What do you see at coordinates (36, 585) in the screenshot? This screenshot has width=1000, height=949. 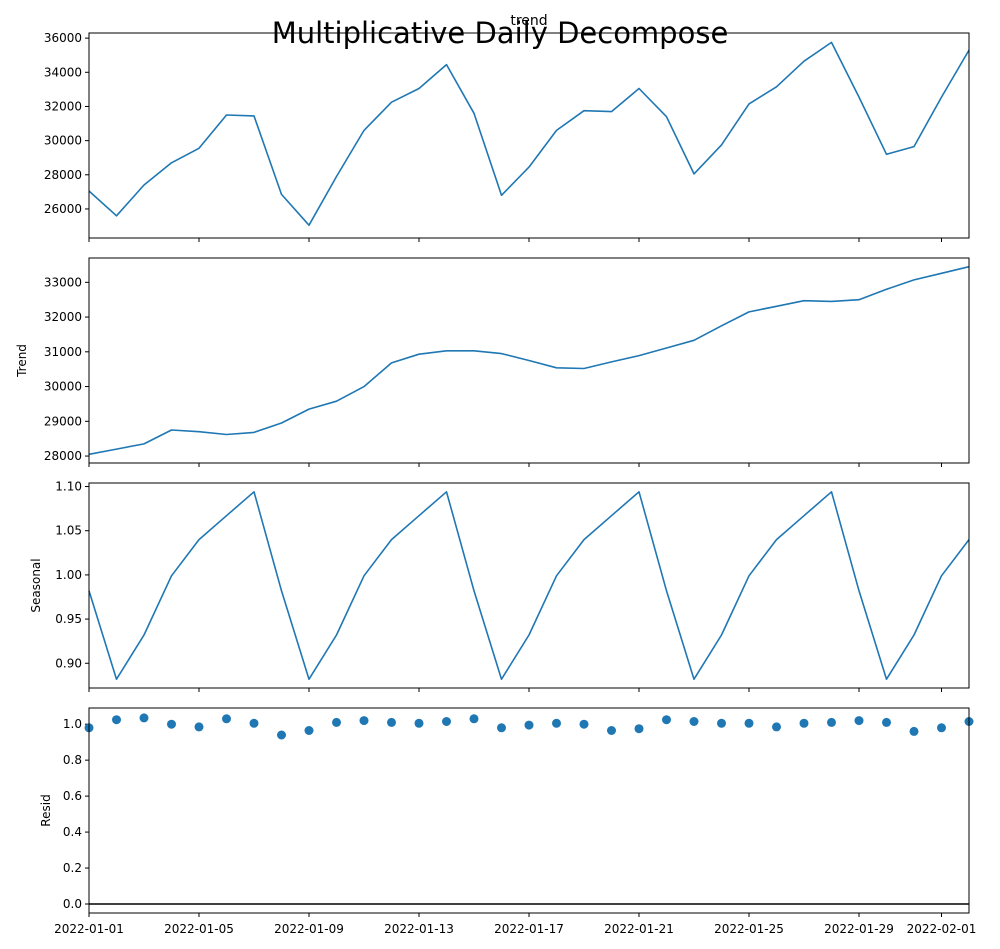 I see `y-axis-label: Seasonal` at bounding box center [36, 585].